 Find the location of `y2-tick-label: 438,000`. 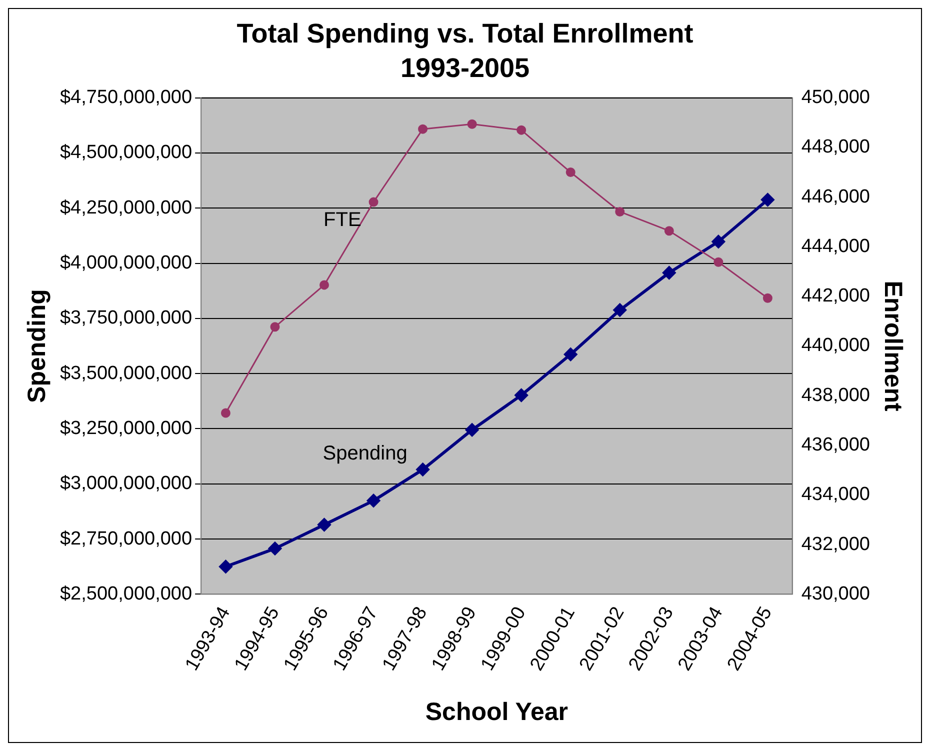

y2-tick-label: 438,000 is located at coordinates (835, 395).